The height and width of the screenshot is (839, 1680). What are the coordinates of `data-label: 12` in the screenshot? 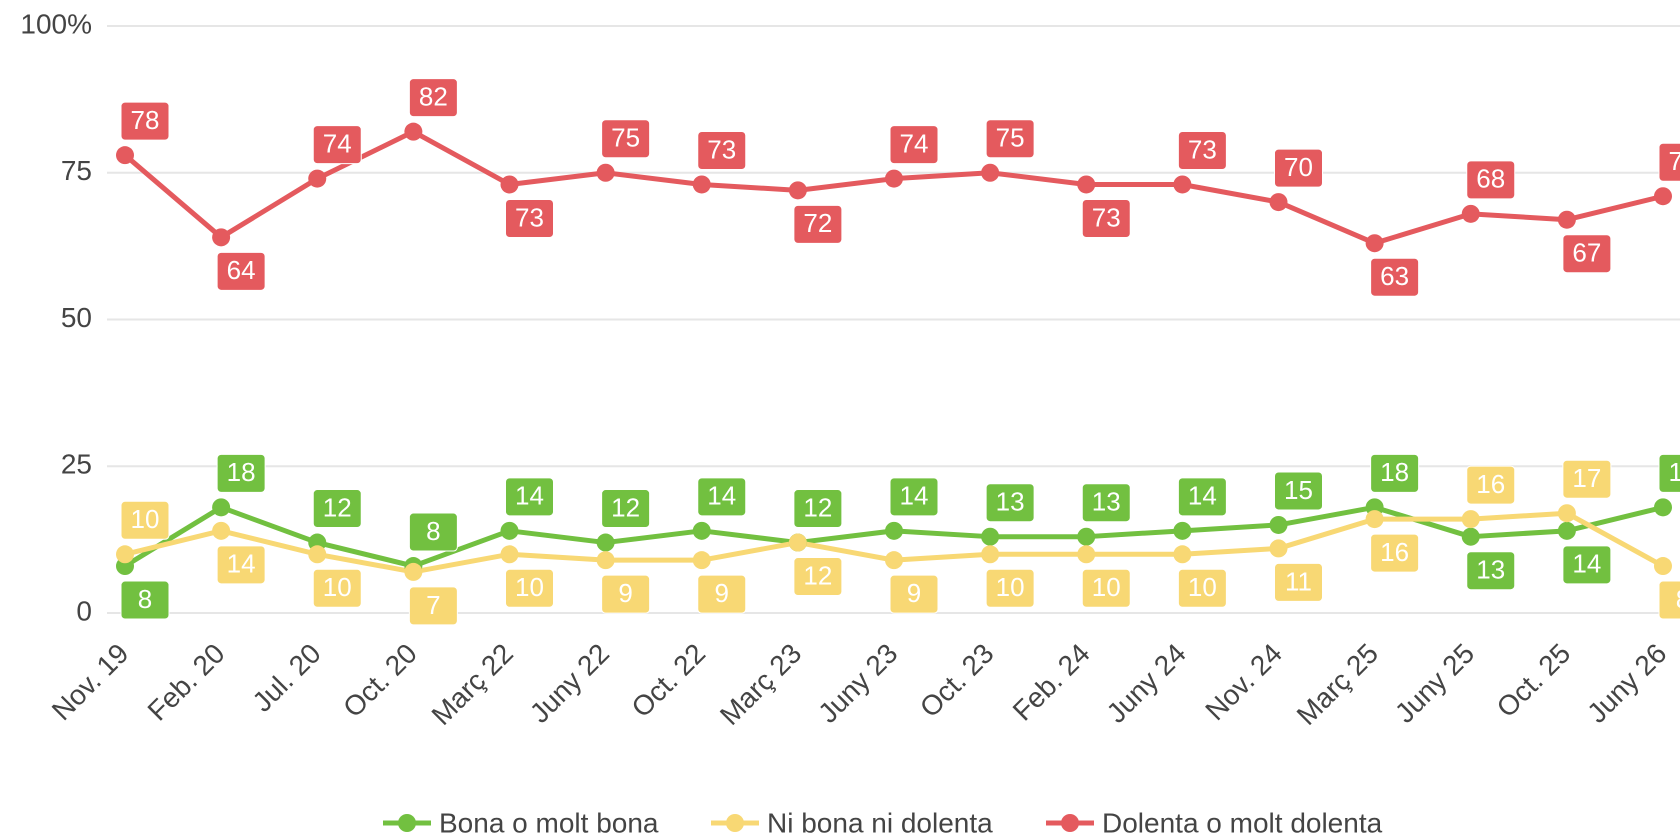 It's located at (818, 577).